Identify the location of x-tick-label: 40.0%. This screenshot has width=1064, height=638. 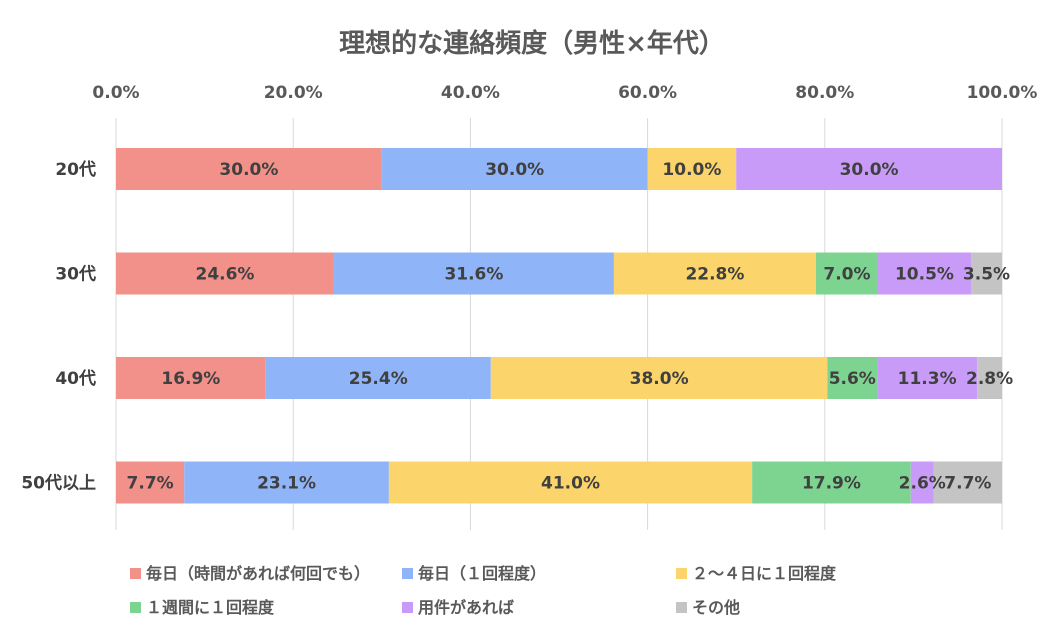
(470, 93).